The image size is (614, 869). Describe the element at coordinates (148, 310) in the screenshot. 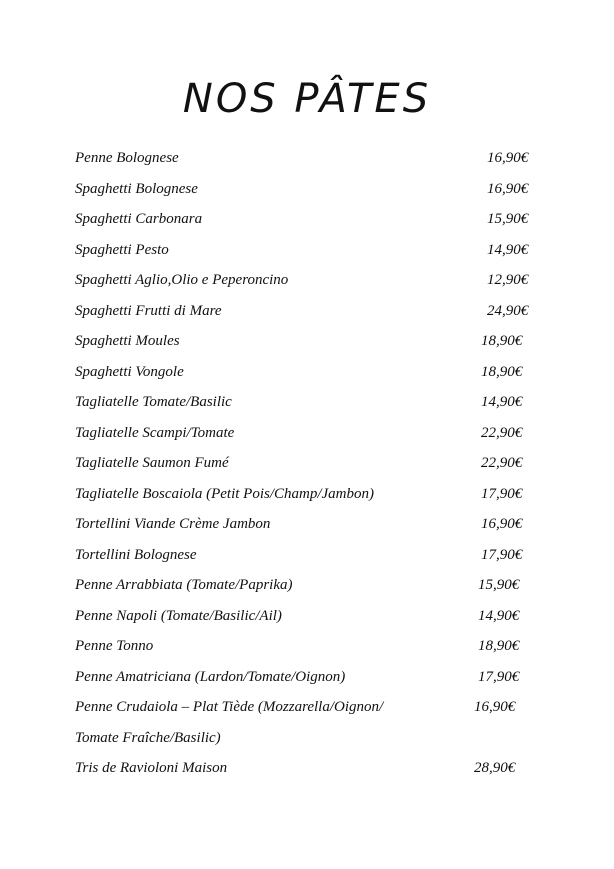

I see `menu-item-name: Spaghetti Frutti di Mare` at that location.